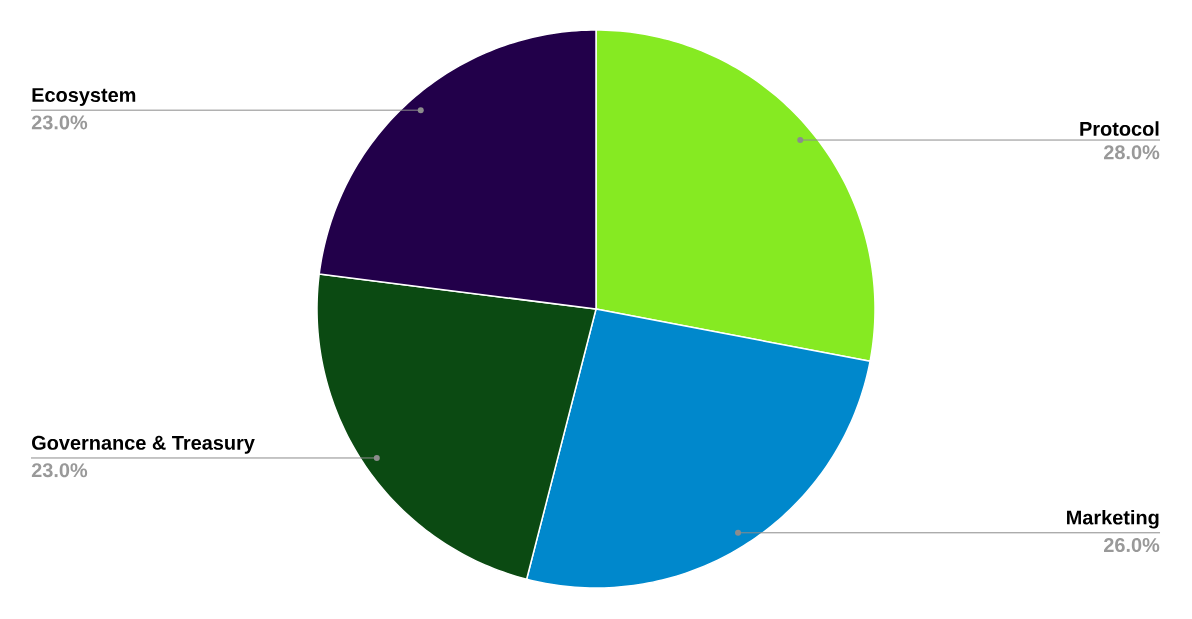 This screenshot has width=1192, height=619. Describe the element at coordinates (1113, 519) in the screenshot. I see `slice-label: Marketing` at that location.